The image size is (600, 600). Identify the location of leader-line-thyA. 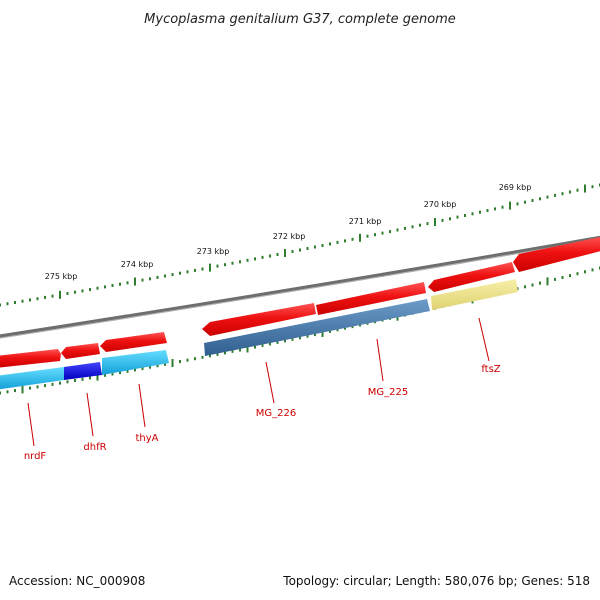
(142, 405).